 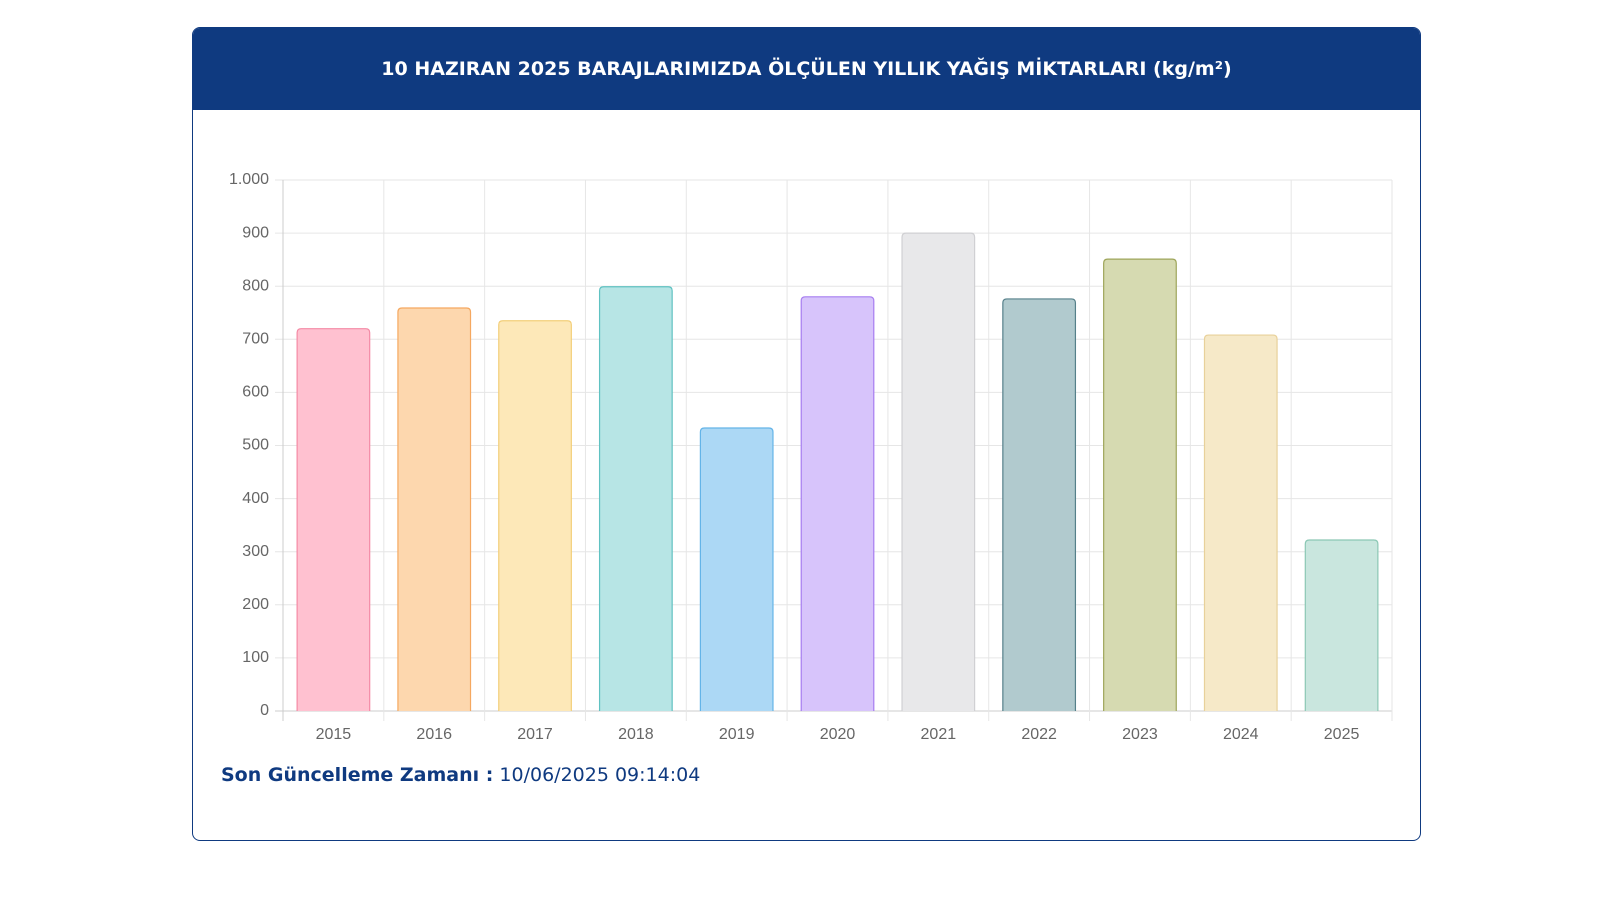 I want to click on footer-label: Son Güncelleme Zamanı :, so click(x=357, y=775).